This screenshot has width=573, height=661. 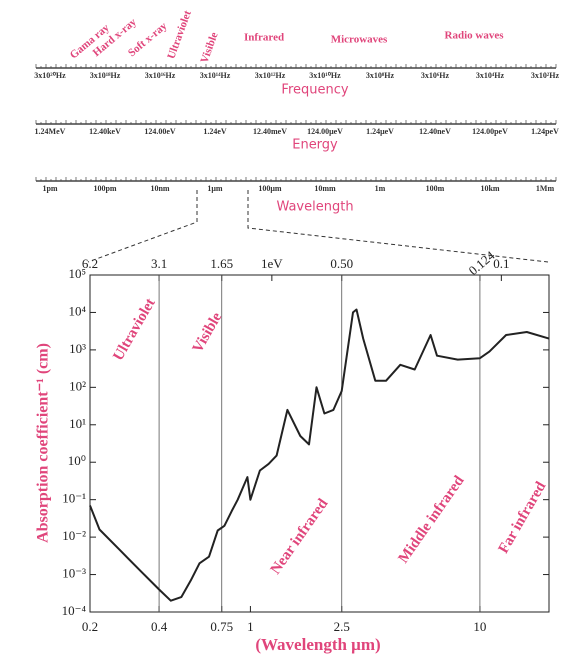 What do you see at coordinates (490, 131) in the screenshot?
I see `energy-label: 124.00peV` at bounding box center [490, 131].